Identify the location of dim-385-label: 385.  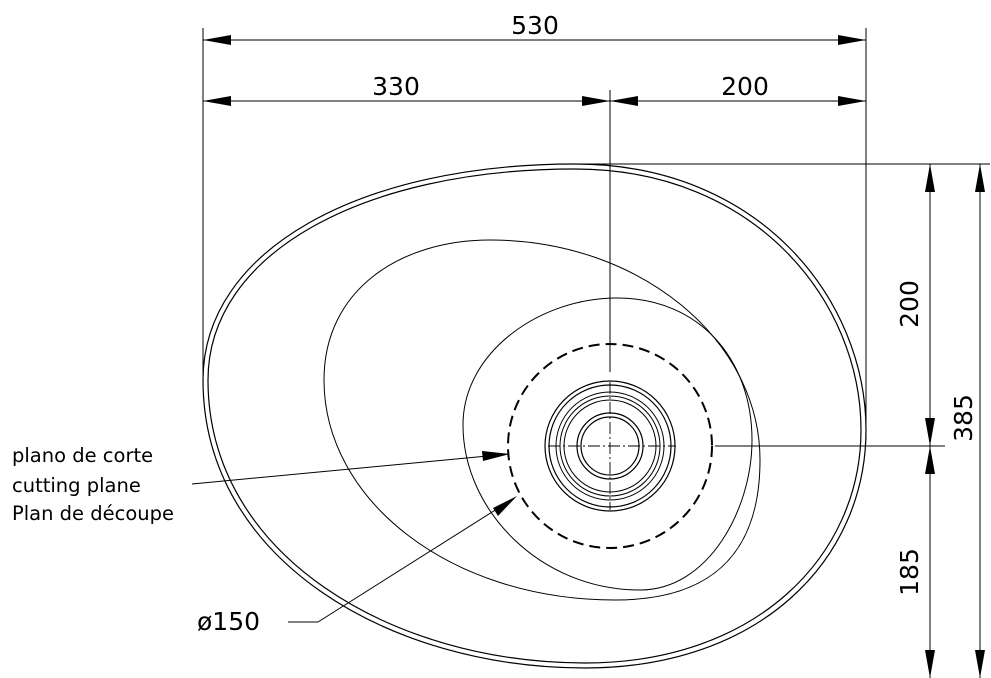
(963, 418).